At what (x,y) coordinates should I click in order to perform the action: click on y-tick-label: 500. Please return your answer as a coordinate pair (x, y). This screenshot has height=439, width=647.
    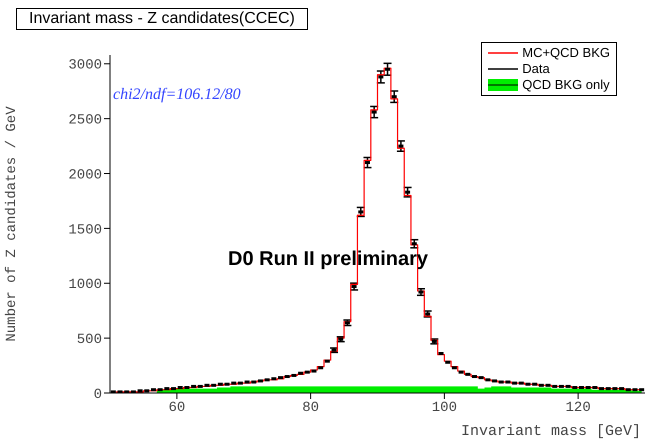
    Looking at the image, I should click on (89, 340).